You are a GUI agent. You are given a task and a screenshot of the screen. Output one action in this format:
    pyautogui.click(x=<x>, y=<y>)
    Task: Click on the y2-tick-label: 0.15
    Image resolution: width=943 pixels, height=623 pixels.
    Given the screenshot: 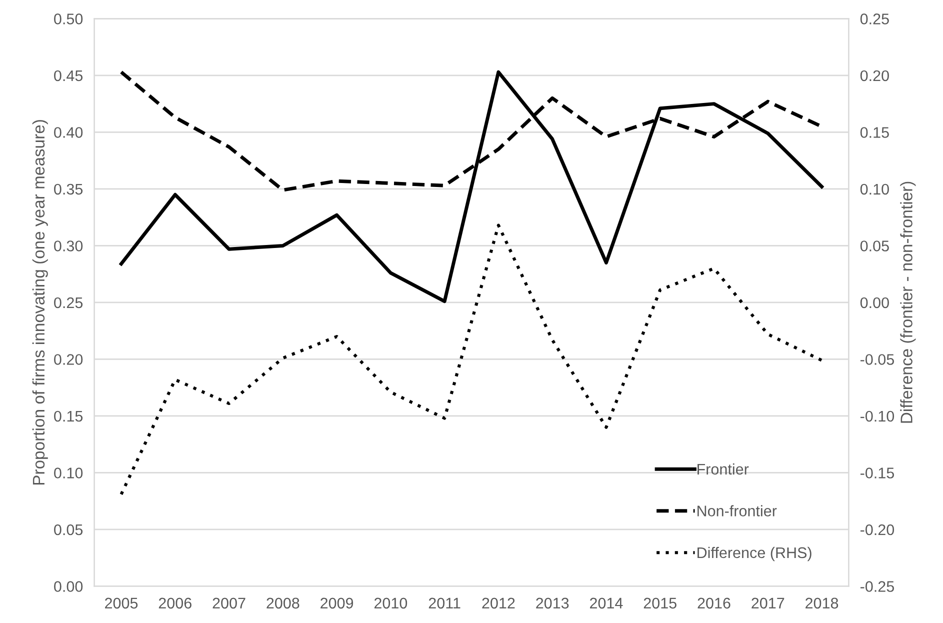 What is the action you would take?
    pyautogui.click(x=874, y=132)
    